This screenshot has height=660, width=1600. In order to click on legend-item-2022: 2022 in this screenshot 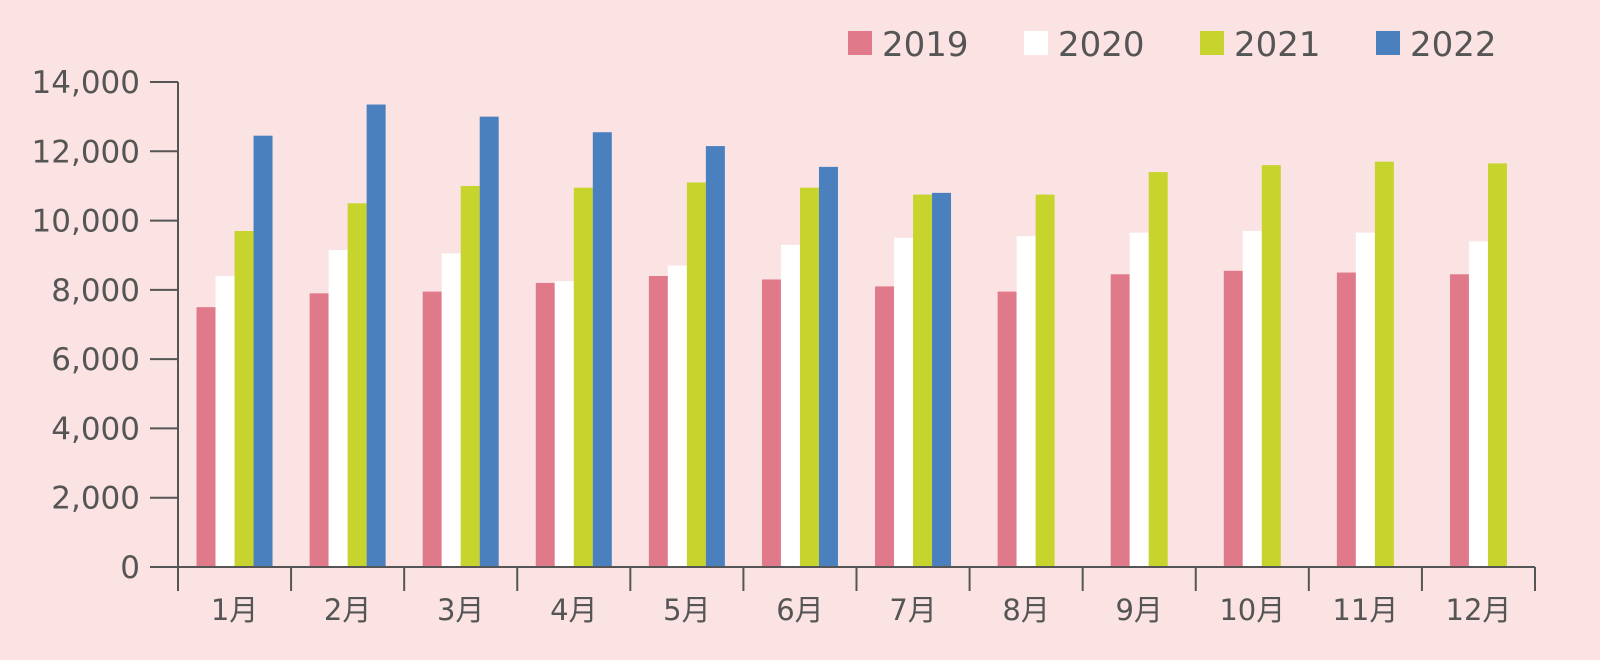, I will do `click(1436, 45)`.